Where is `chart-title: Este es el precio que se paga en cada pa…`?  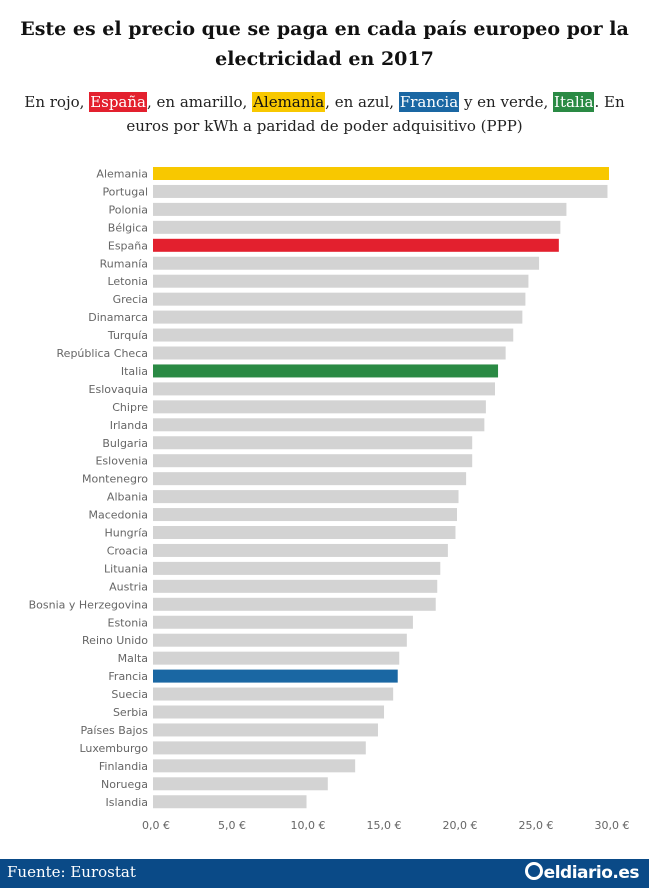 chart-title: Este es el precio que se paga en cada pa… is located at coordinates (324, 44).